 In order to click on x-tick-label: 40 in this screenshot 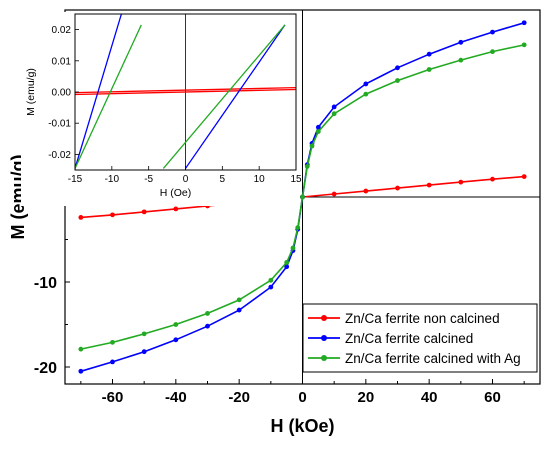, I will do `click(429, 397)`.